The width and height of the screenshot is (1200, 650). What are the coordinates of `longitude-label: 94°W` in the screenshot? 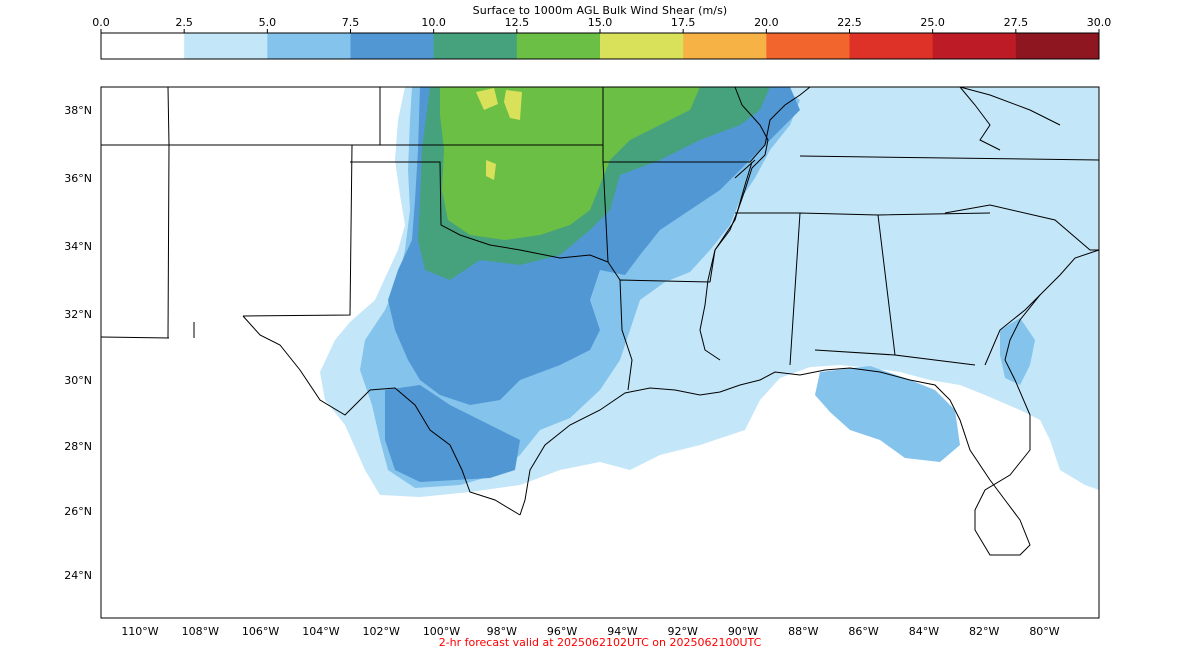 It's located at (622, 631).